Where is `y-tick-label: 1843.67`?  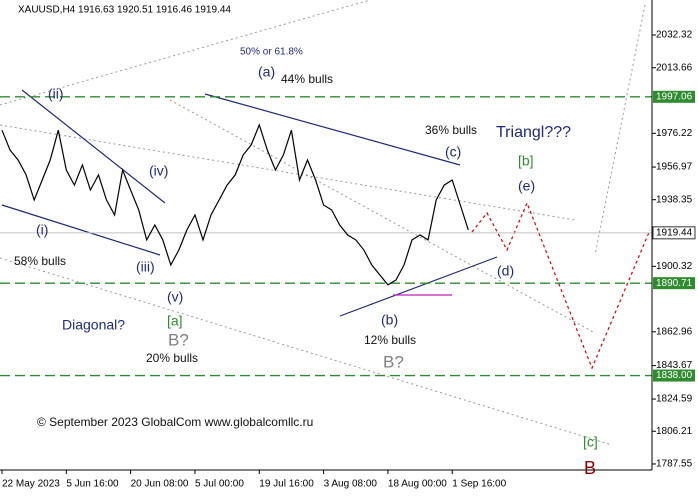
y-tick-label: 1843.67 is located at coordinates (674, 365).